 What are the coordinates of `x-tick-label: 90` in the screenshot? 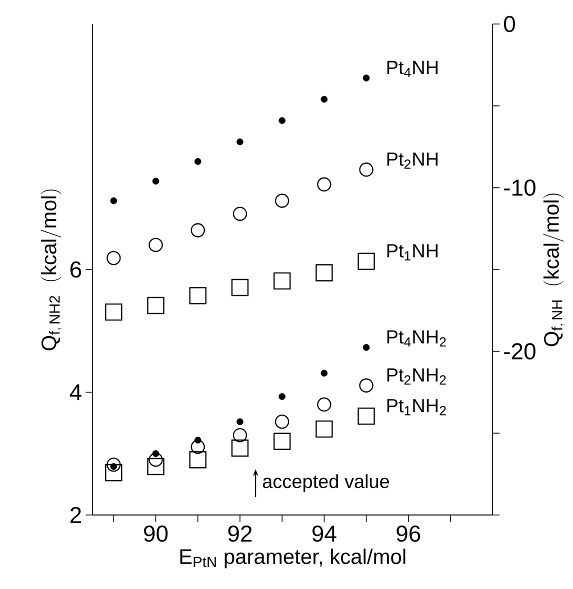 It's located at (156, 534).